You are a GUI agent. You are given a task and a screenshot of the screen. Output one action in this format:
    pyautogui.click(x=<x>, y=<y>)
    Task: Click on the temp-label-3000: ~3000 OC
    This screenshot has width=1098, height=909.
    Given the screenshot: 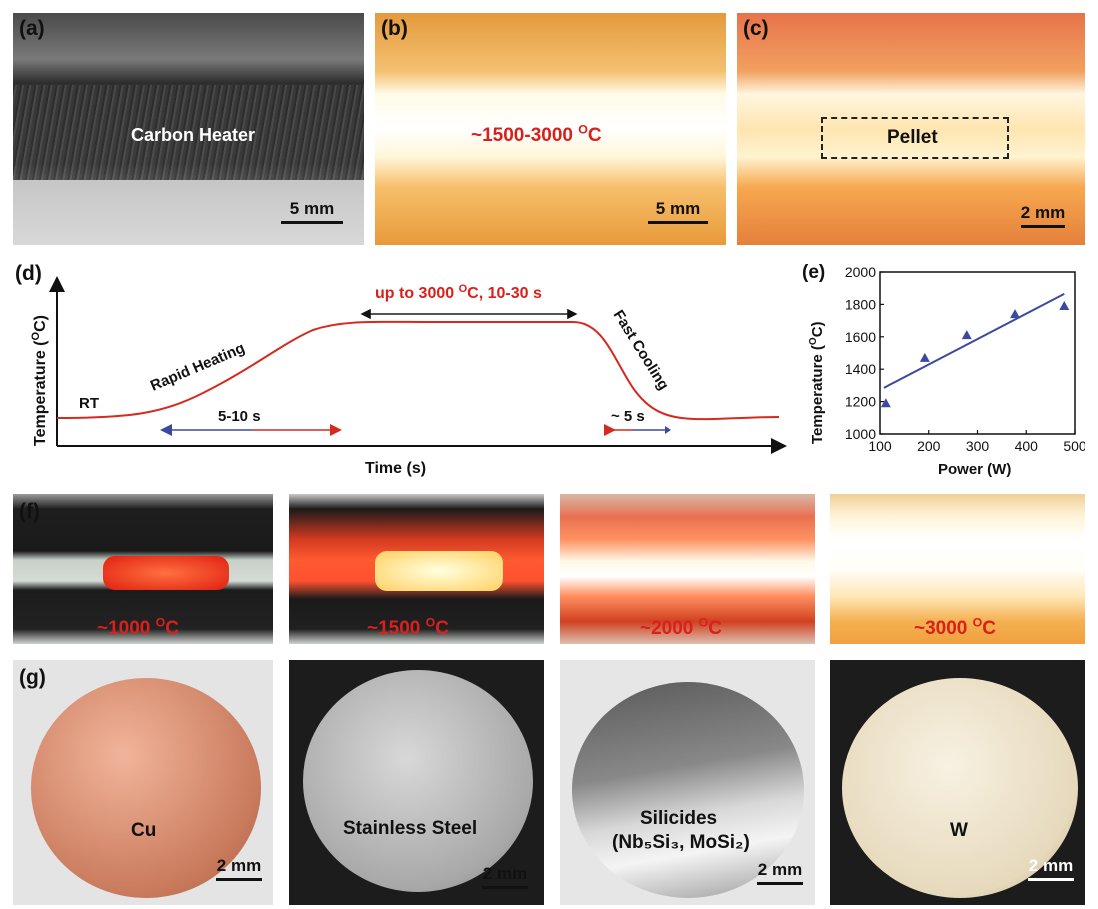 What is the action you would take?
    pyautogui.click(x=955, y=627)
    